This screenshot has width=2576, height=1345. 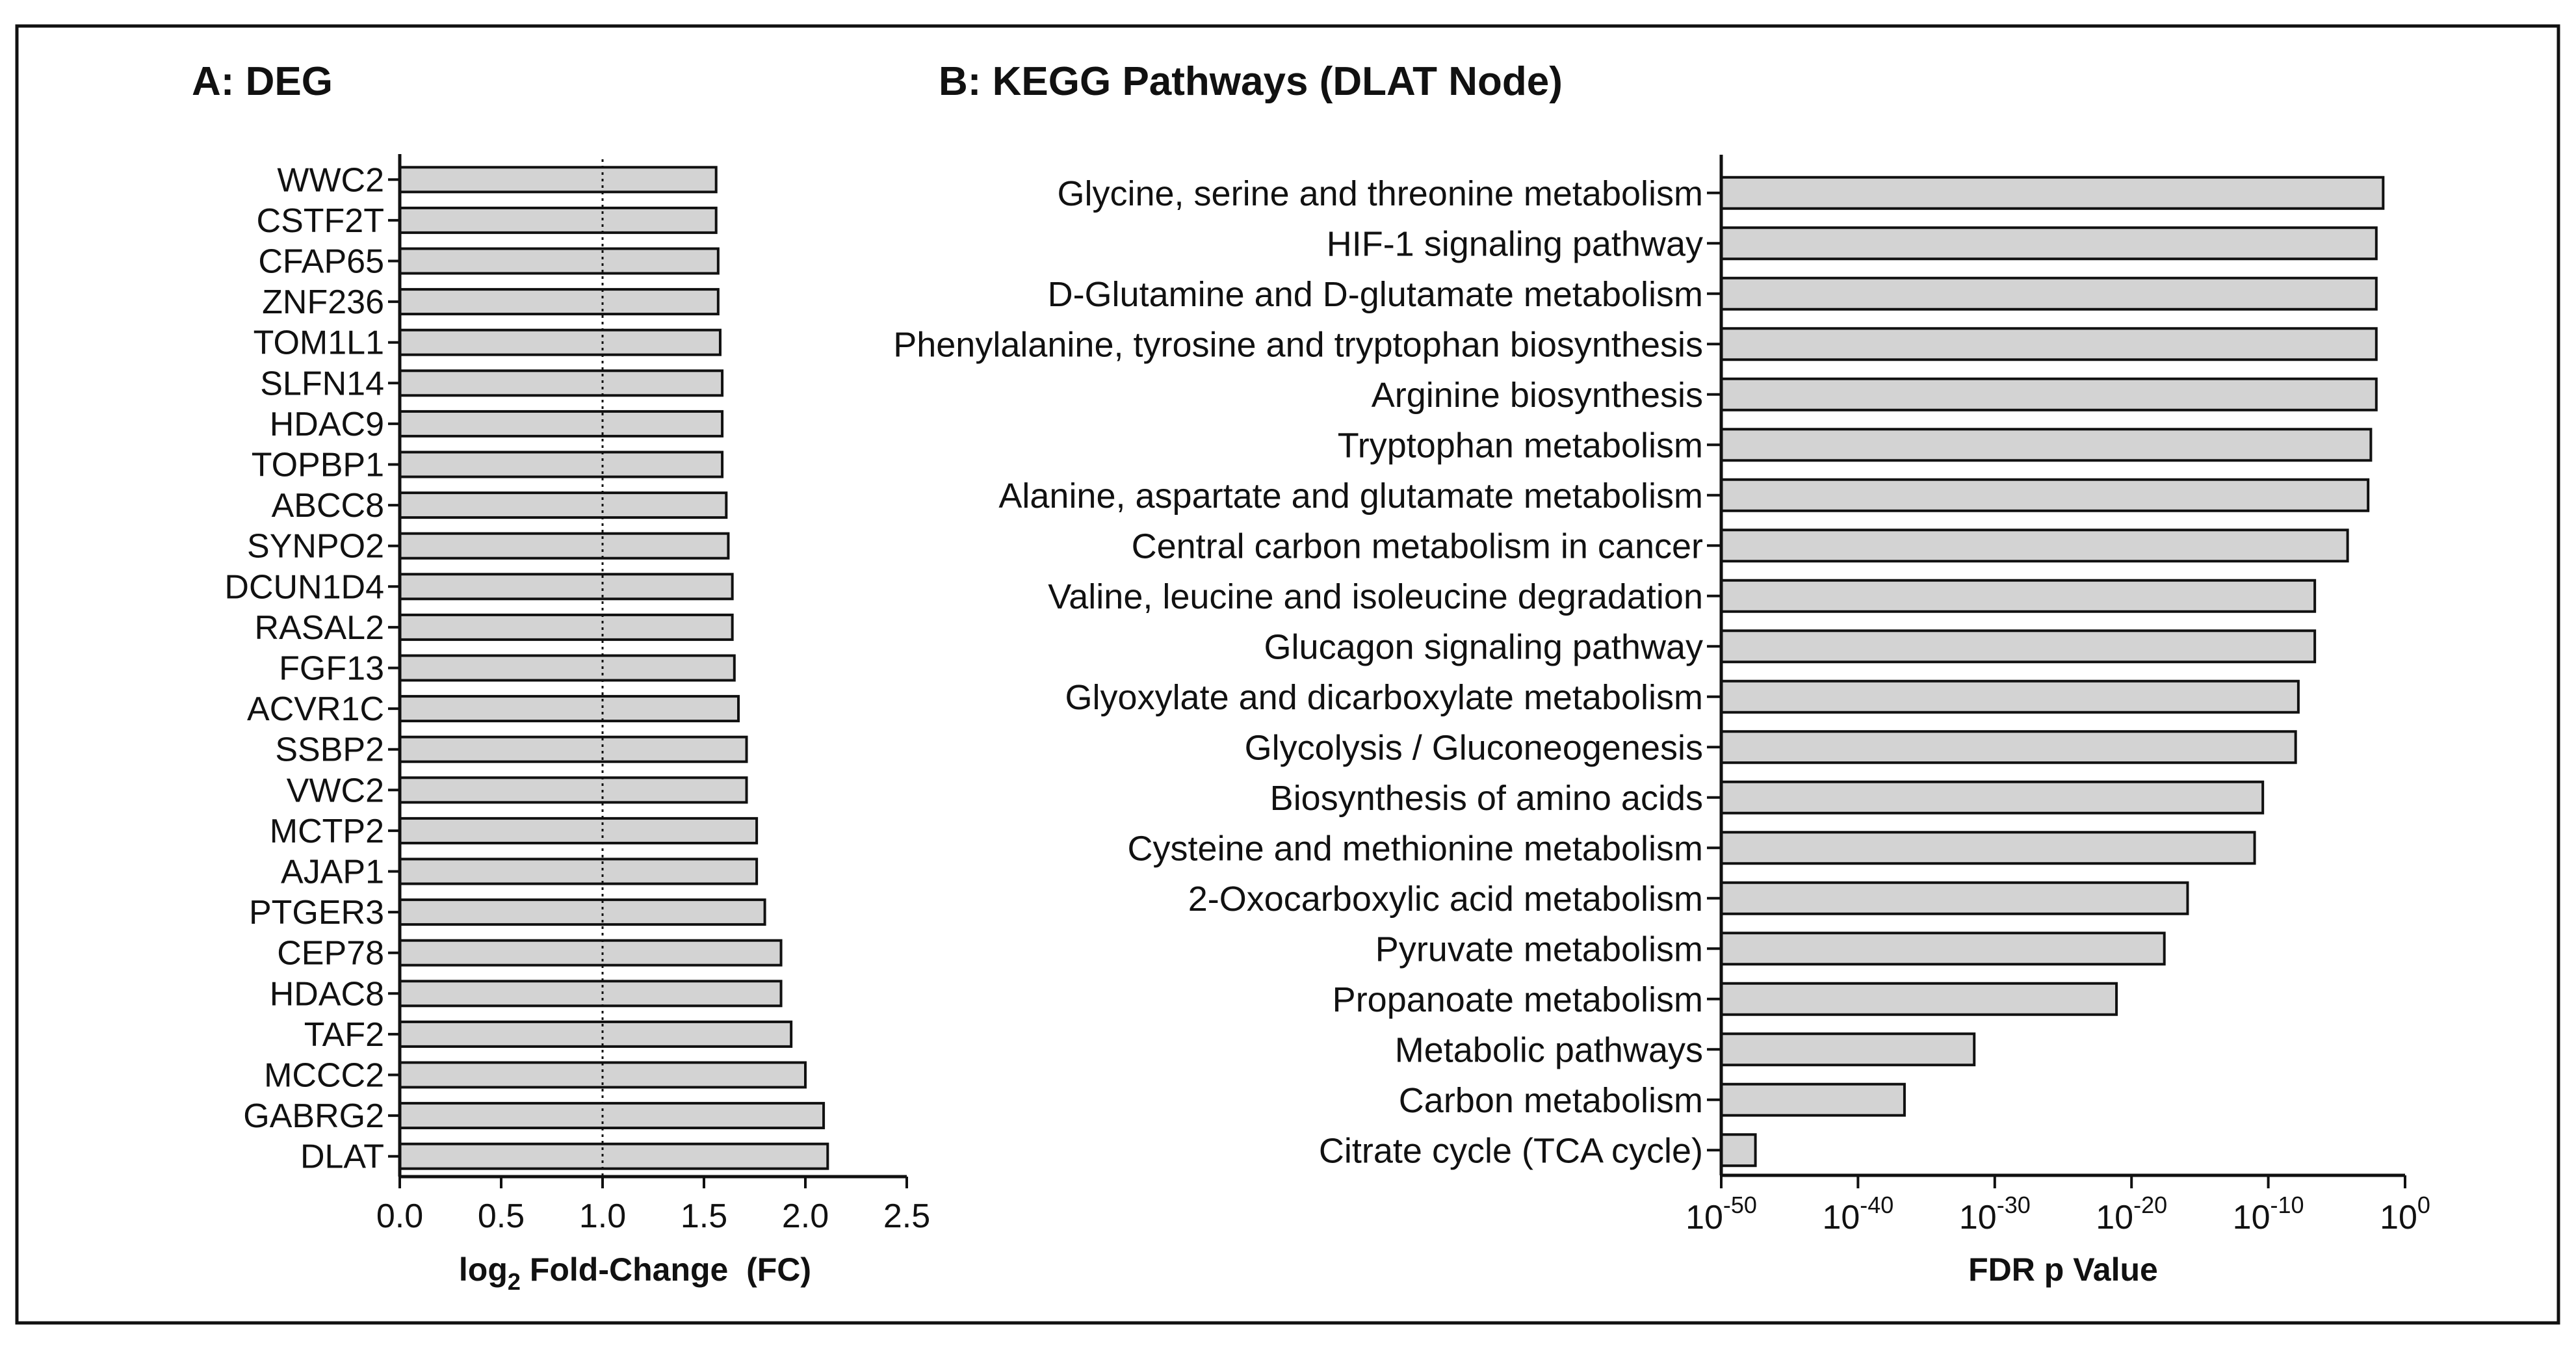 What do you see at coordinates (2063, 1269) in the screenshot?
I see `panel-b-x-axis-label: FDR p Value` at bounding box center [2063, 1269].